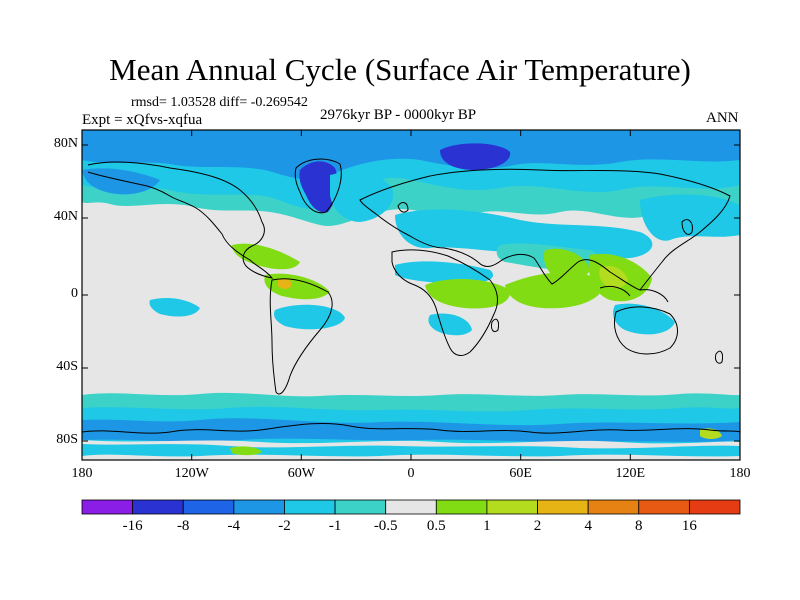 Image resolution: width=800 pixels, height=600 pixels. I want to click on period-label: 2976kyr BP - 0000kyr BP, so click(398, 115).